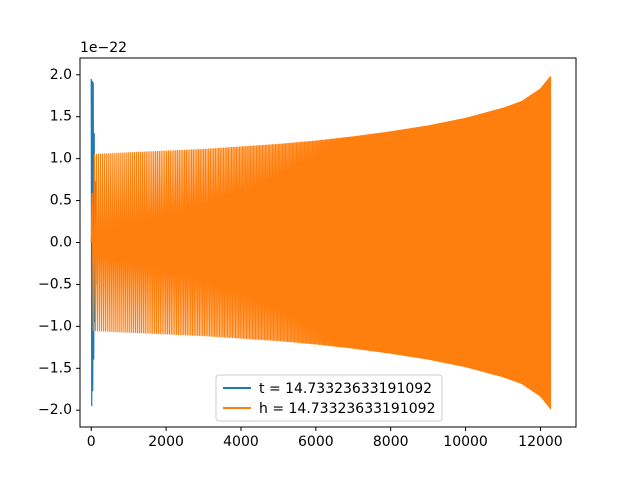 The height and width of the screenshot is (480, 640). What do you see at coordinates (391, 442) in the screenshot?
I see `x-tick-label: 8000` at bounding box center [391, 442].